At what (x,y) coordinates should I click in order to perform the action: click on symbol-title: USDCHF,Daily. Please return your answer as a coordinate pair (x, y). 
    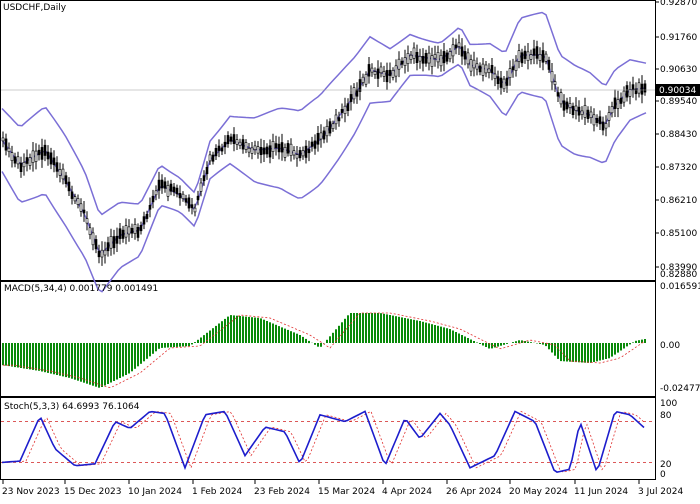
    Looking at the image, I should click on (35, 8).